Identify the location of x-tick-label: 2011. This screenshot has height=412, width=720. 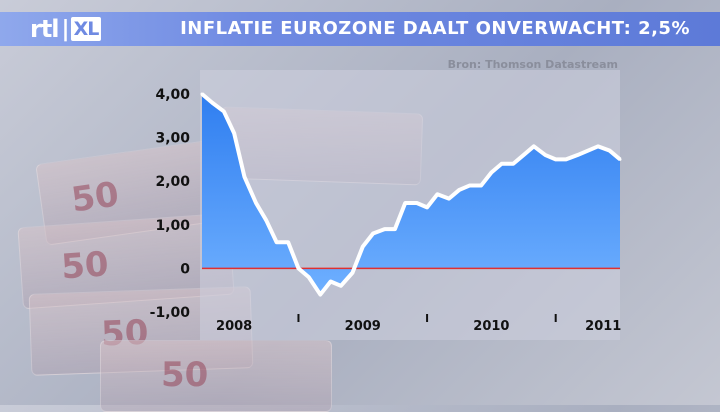
(603, 326).